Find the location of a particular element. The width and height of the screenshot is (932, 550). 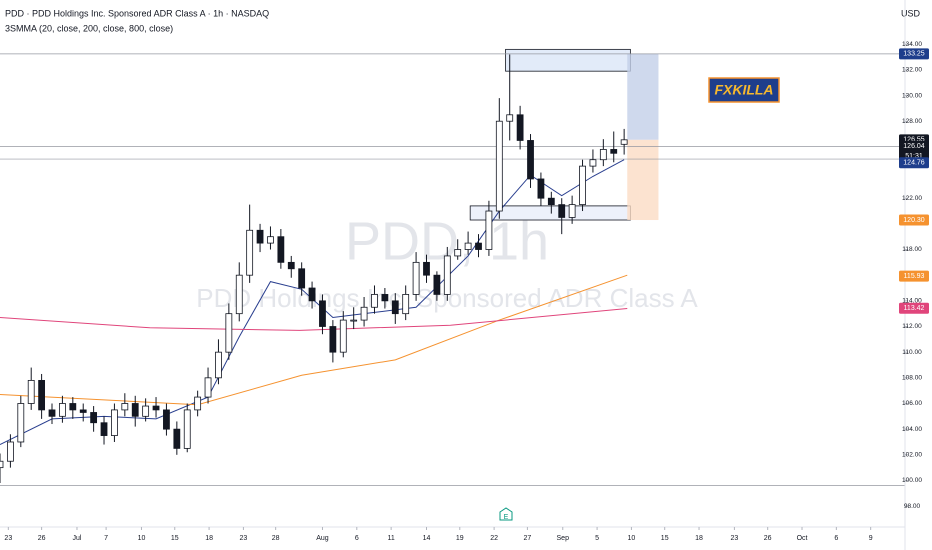

x-tick-label: Jul is located at coordinates (77, 538).